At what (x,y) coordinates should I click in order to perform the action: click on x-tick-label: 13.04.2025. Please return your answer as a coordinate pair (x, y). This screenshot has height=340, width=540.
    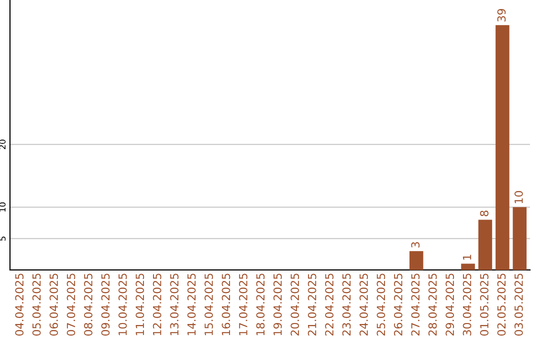
    Looking at the image, I should click on (174, 305).